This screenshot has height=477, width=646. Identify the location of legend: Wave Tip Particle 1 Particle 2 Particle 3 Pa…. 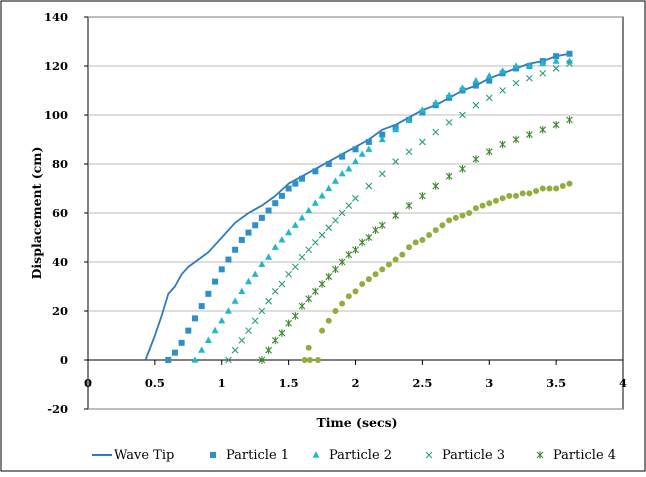
(354, 455).